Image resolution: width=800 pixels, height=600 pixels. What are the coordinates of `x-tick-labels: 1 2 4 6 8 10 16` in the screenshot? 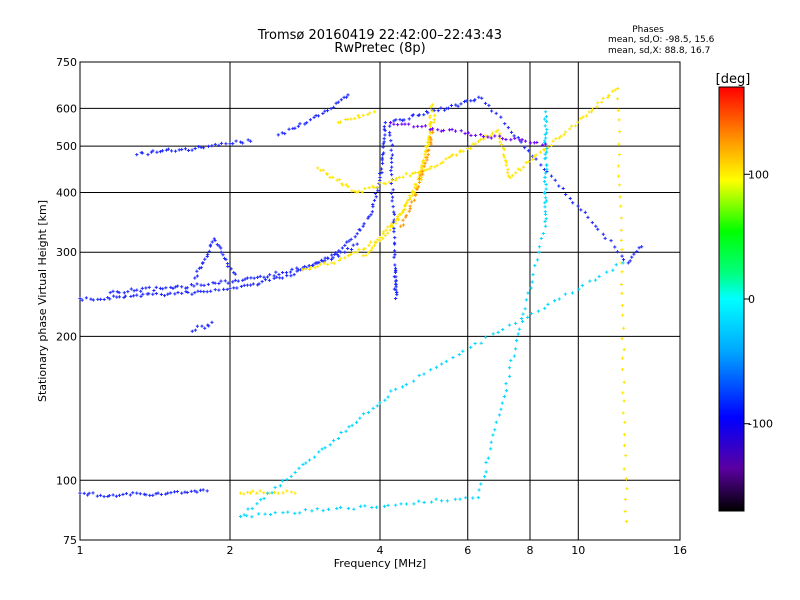 It's located at (382, 550).